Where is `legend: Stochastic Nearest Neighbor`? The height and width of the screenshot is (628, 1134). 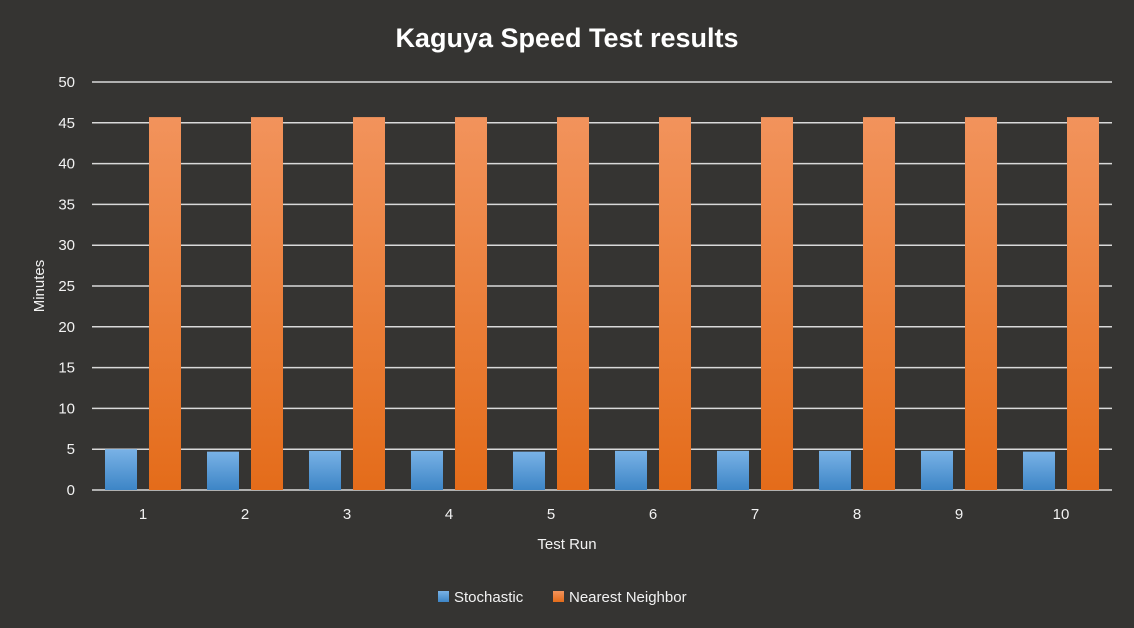 legend: Stochastic Nearest Neighbor is located at coordinates (562, 597).